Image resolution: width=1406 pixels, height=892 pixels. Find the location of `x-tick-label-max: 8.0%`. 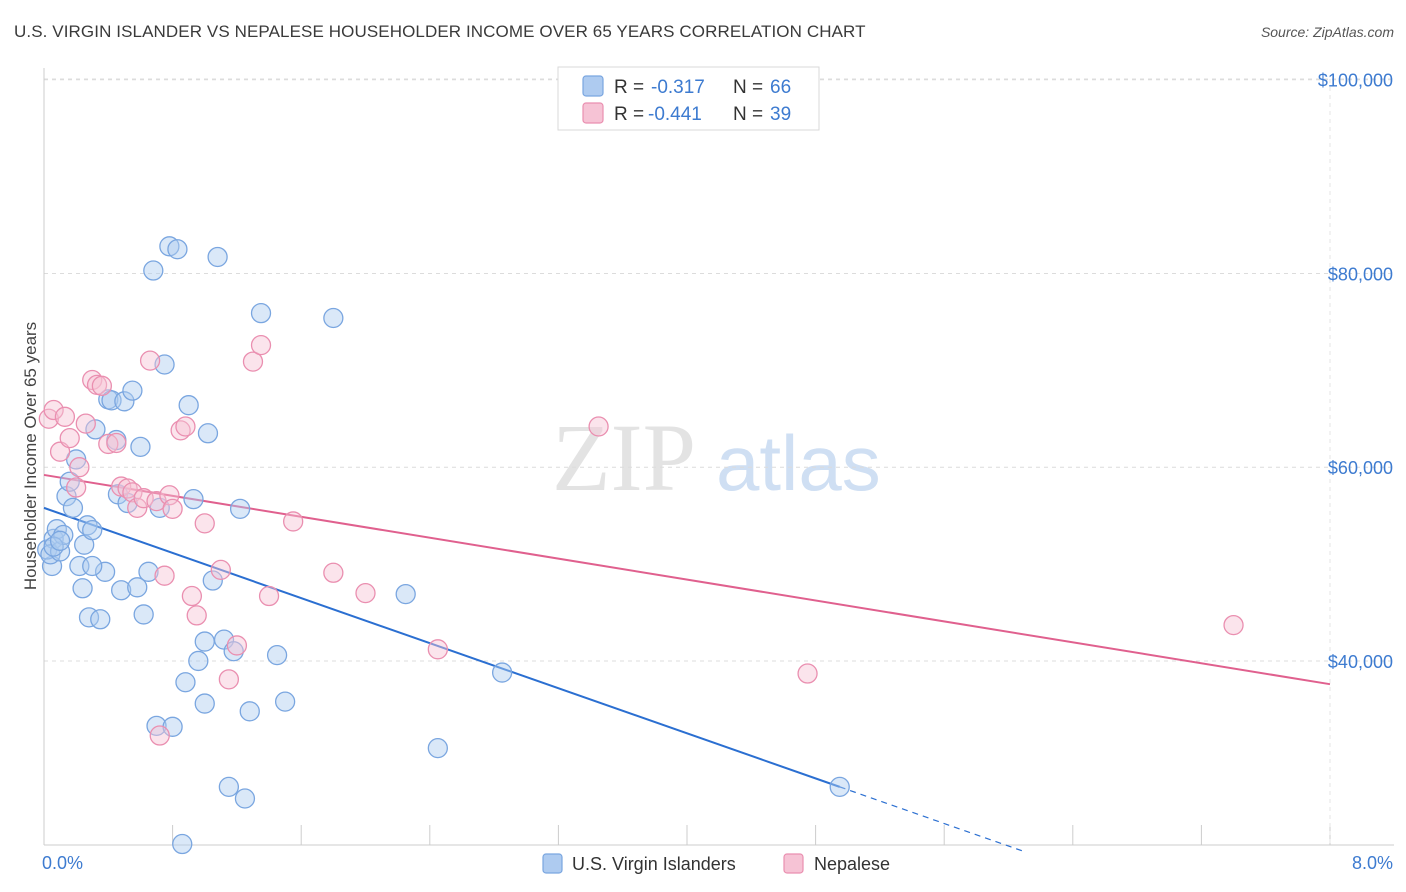

x-tick-label-max: 8.0% is located at coordinates (1372, 863).